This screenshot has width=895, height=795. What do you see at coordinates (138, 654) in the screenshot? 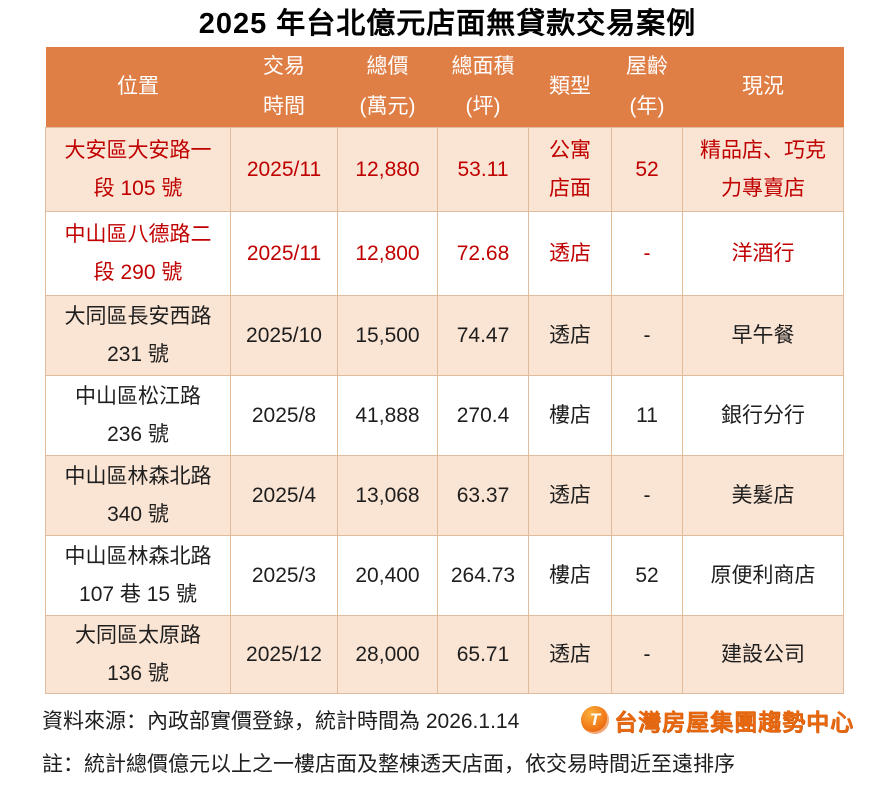
I see `cell-location: 大同區太原路 136 號` at bounding box center [138, 654].